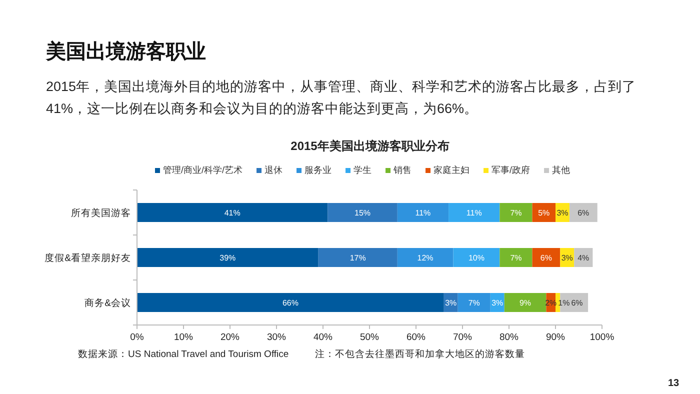 This screenshot has height=394, width=700. I want to click on x-tick-label: 30%, so click(276, 337).